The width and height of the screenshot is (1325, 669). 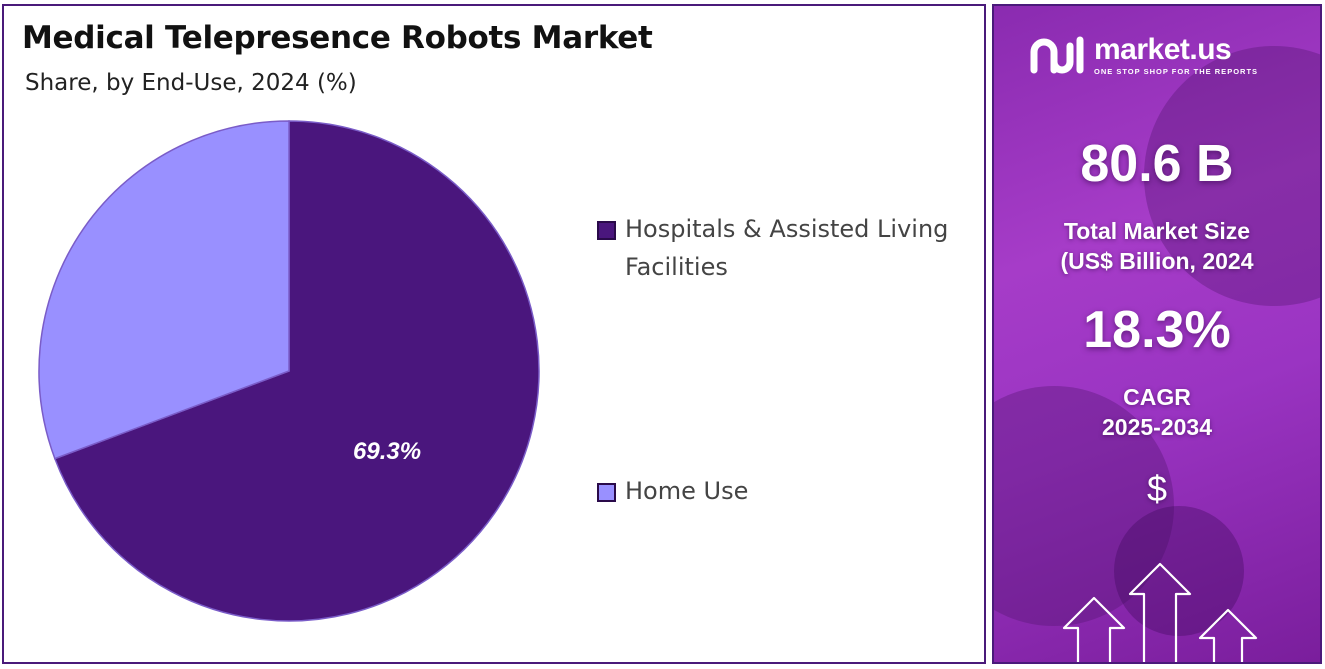 I want to click on legend-swatch-hospitals, so click(x=606, y=230).